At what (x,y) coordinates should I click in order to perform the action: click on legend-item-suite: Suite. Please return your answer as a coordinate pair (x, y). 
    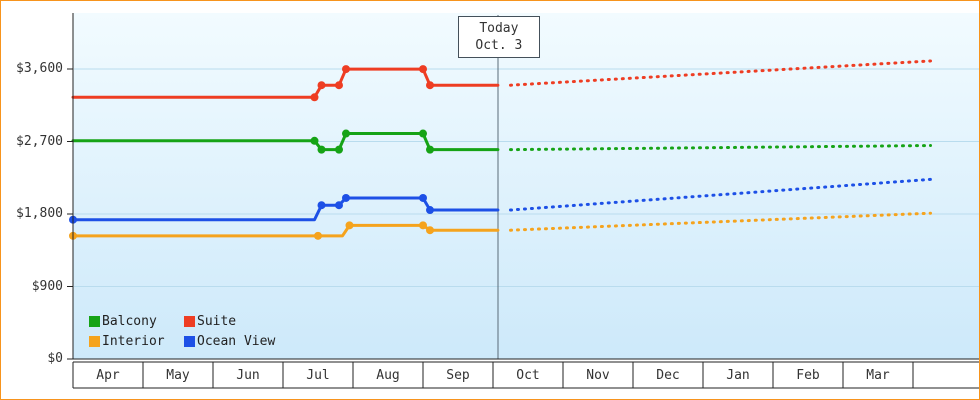
    Looking at the image, I should click on (210, 321).